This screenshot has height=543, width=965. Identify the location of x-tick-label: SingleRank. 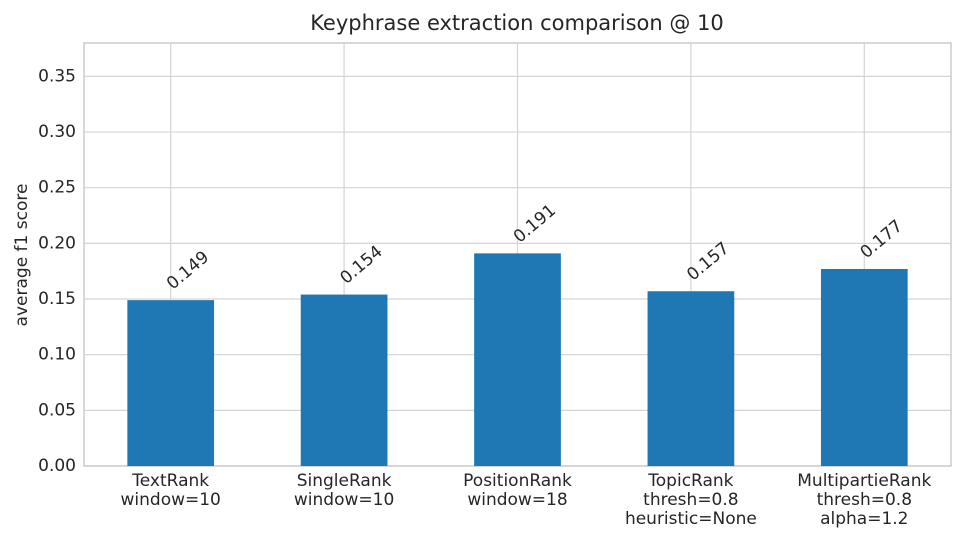
(344, 481).